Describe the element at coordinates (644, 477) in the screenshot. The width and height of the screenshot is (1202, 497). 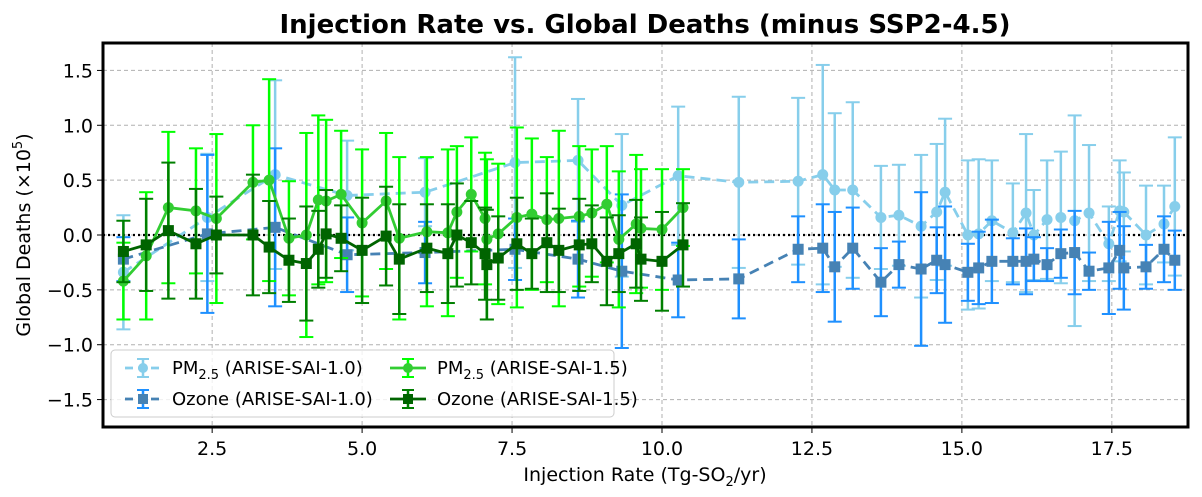
I see `x-axis-label: Injection Rate (Tg-SO2/yr)` at that location.